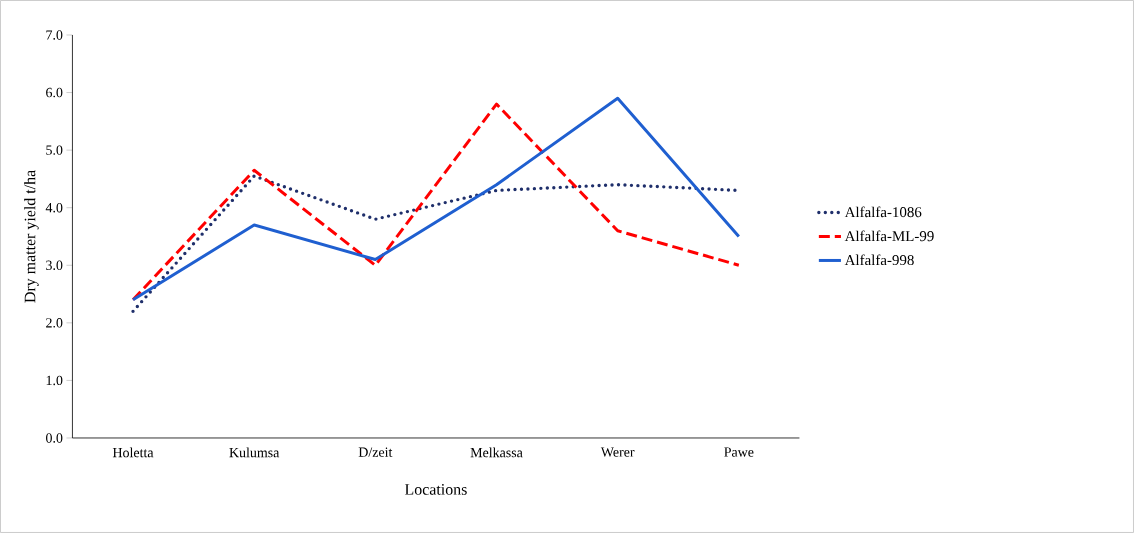 The height and width of the screenshot is (533, 1134). Describe the element at coordinates (54, 207) in the screenshot. I see `y-tick-label: 4.0` at that location.